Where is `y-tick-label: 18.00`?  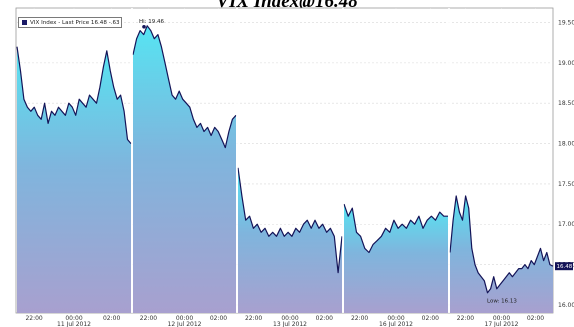 y-tick-label: 18.00 is located at coordinates (566, 144).